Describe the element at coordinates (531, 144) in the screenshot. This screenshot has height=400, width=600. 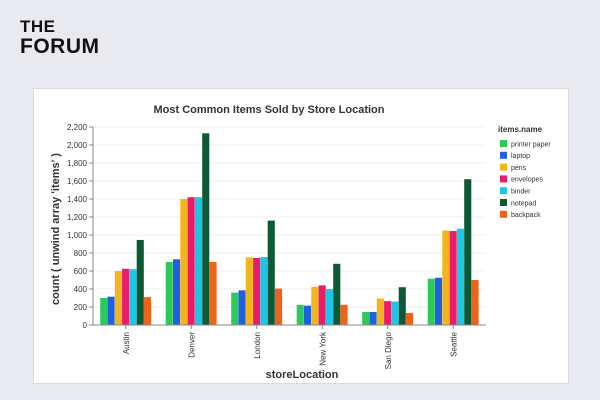
I see `legend-label: printer paper` at that location.